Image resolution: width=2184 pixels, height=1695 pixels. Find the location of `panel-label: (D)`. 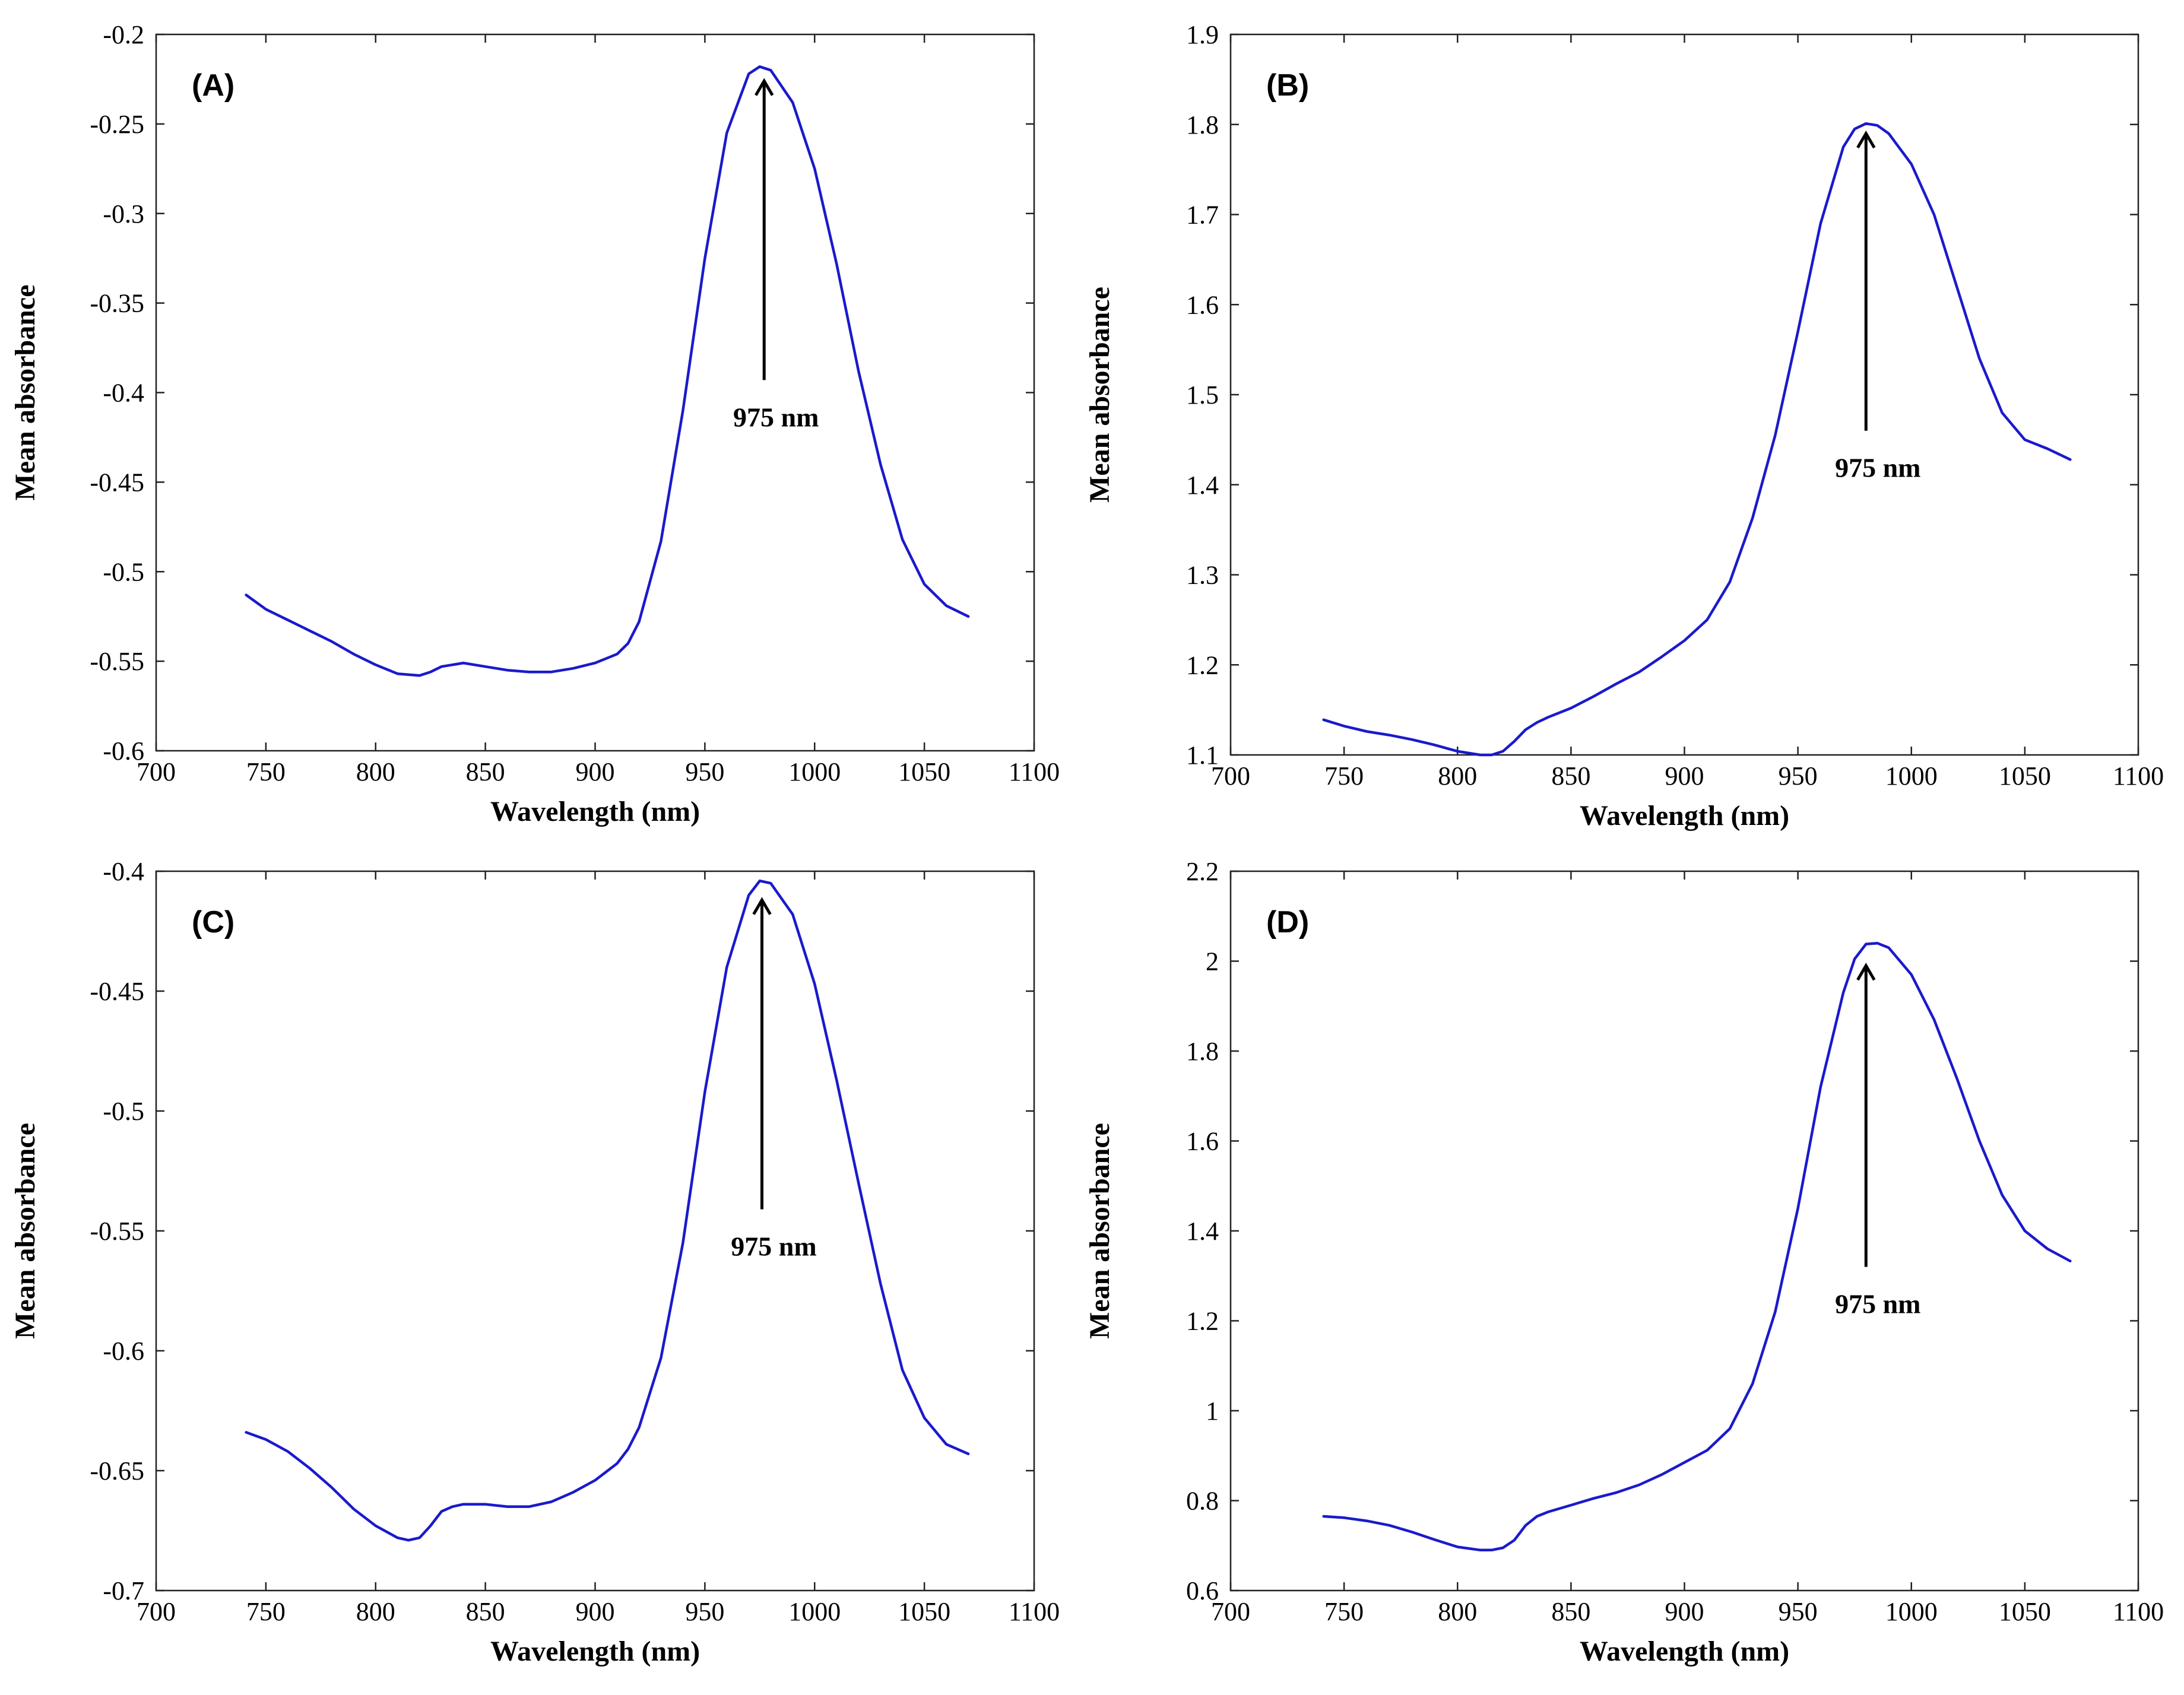

panel-label: (D) is located at coordinates (1287, 922).